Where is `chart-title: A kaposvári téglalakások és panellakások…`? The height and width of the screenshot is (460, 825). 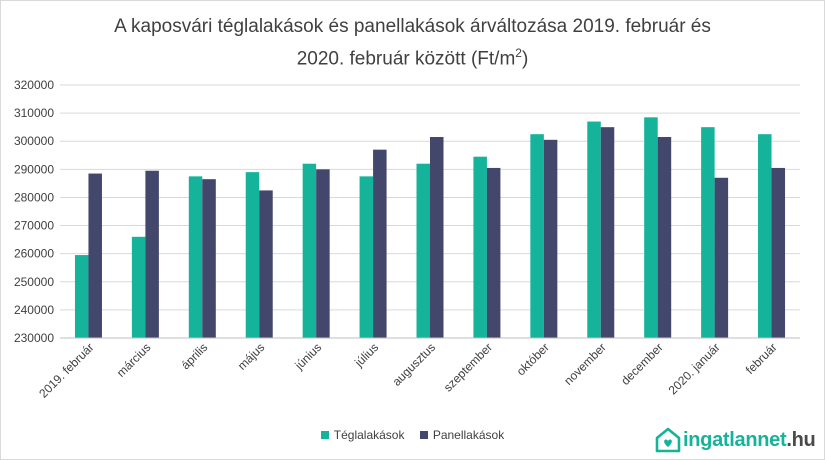 chart-title: A kaposvári téglalakások és panellakások… is located at coordinates (412, 43).